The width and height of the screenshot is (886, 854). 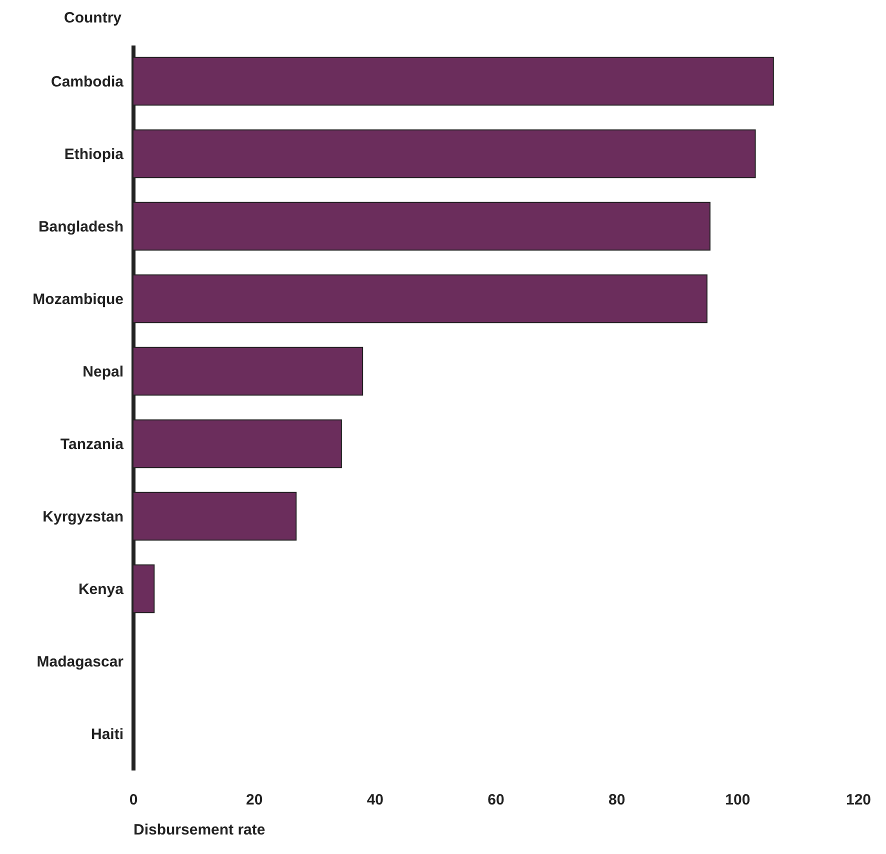 What do you see at coordinates (93, 18) in the screenshot?
I see `y-axis-title: Country` at bounding box center [93, 18].